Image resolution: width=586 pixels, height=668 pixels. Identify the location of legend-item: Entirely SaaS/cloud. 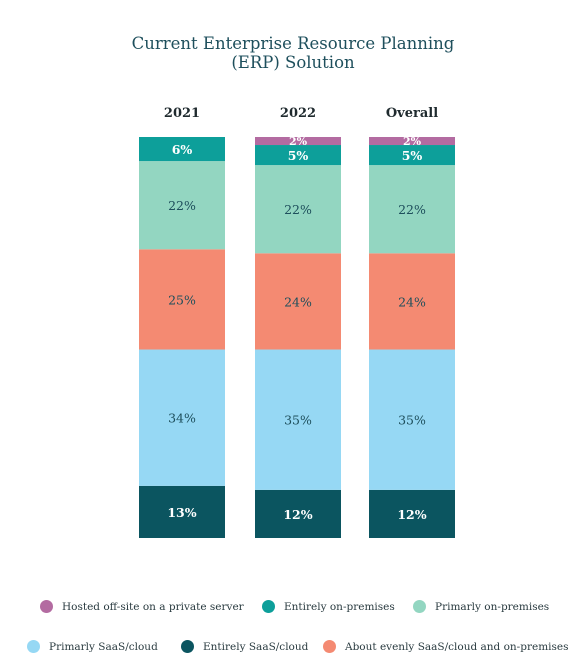
(244, 646).